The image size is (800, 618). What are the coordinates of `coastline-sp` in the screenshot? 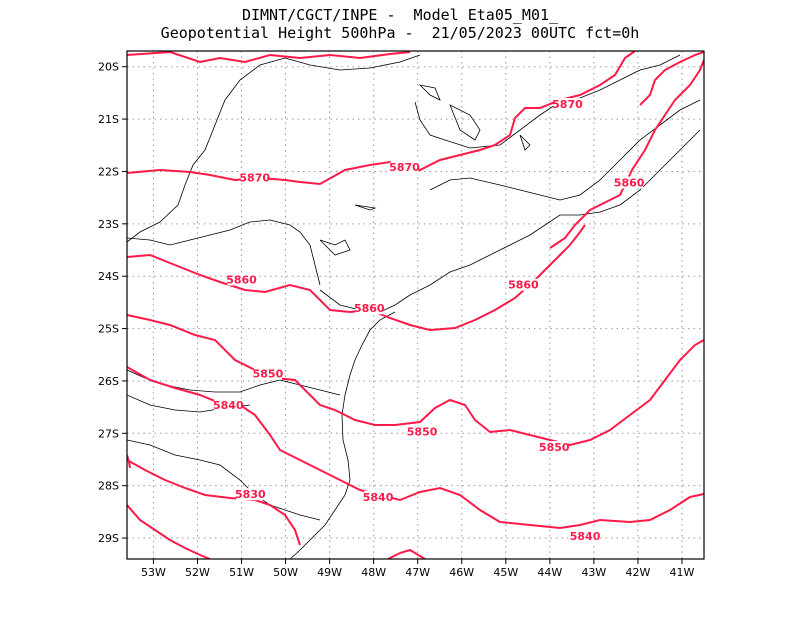 It's located at (510, 221).